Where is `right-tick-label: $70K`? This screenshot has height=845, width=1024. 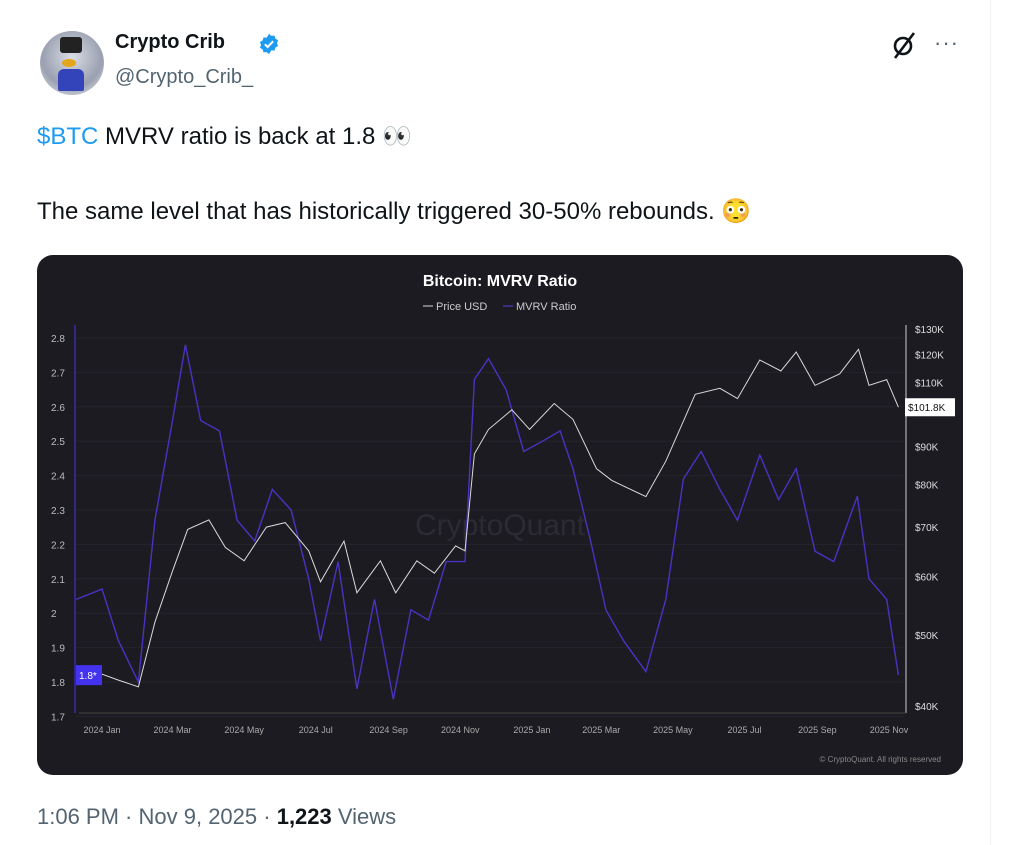 right-tick-label: $70K is located at coordinates (927, 528).